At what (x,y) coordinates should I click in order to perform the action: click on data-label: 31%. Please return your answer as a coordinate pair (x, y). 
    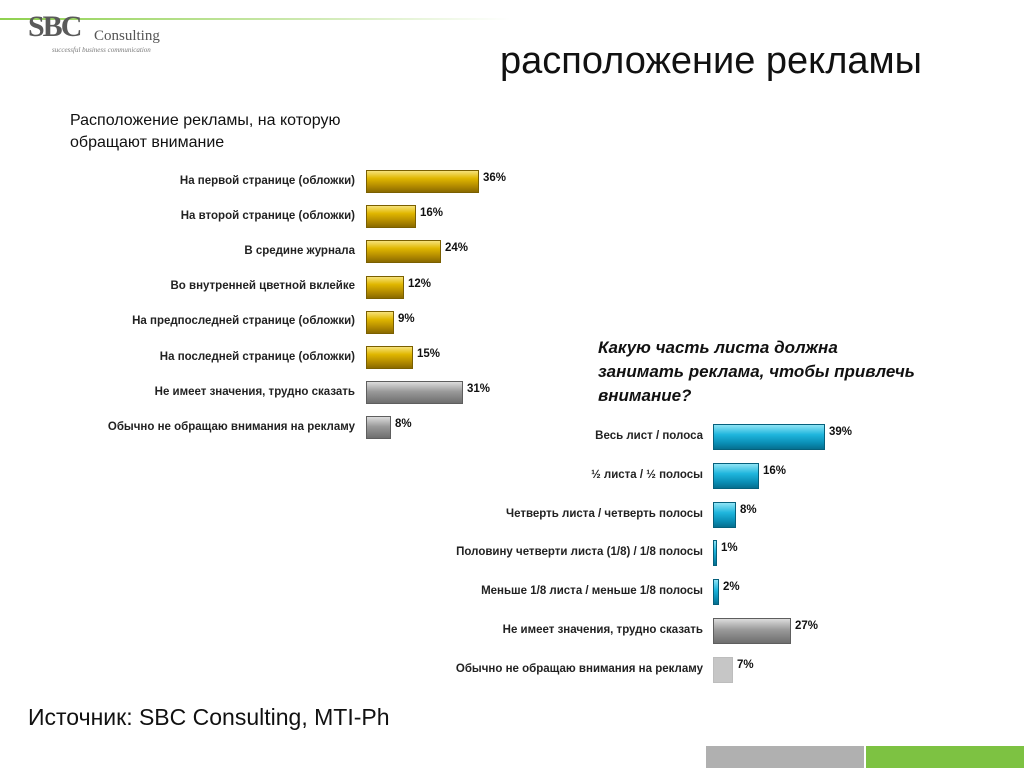
    Looking at the image, I should click on (479, 389).